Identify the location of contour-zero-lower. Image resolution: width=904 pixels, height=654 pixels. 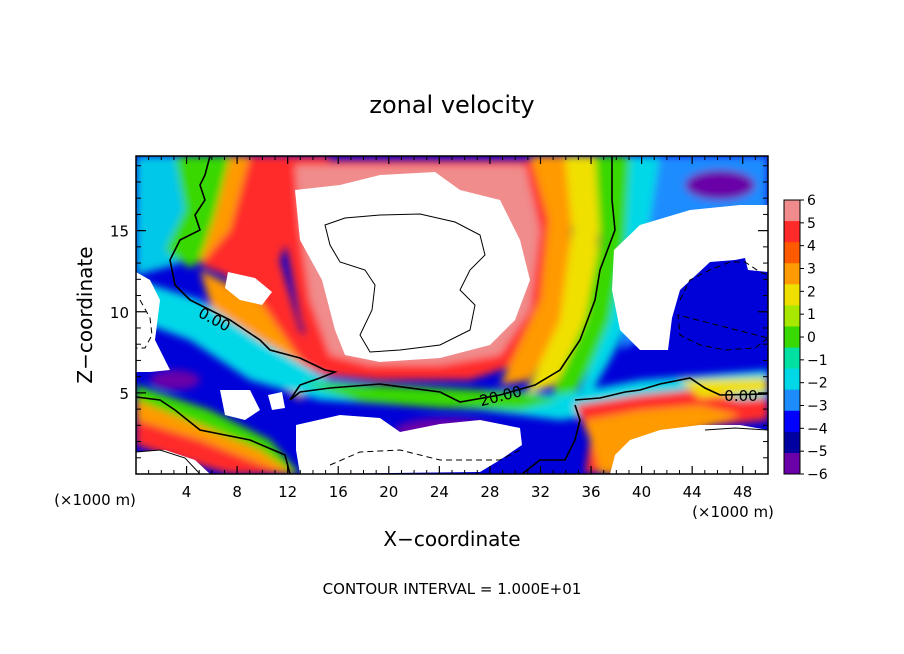
(213, 435).